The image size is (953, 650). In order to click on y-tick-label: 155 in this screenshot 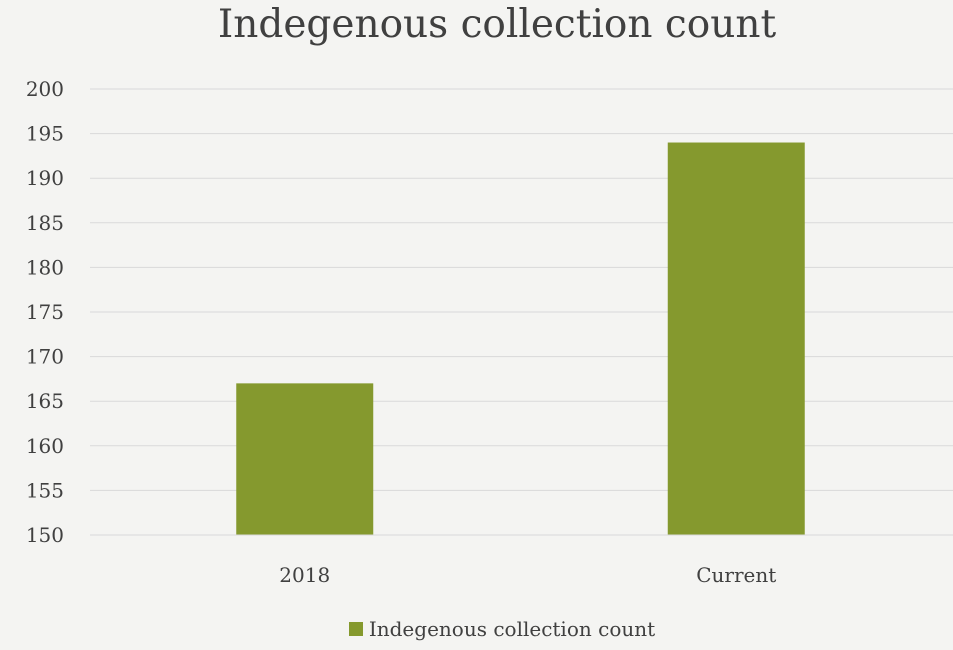, I will do `click(45, 490)`.